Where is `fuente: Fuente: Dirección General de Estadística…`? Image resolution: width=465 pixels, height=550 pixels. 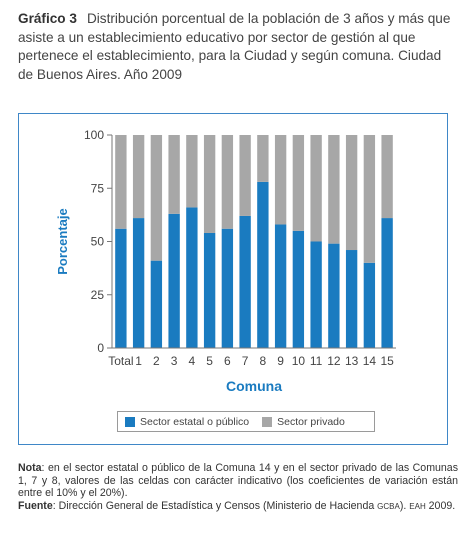 fuente: Fuente: Dirección General de Estadística… is located at coordinates (238, 507).